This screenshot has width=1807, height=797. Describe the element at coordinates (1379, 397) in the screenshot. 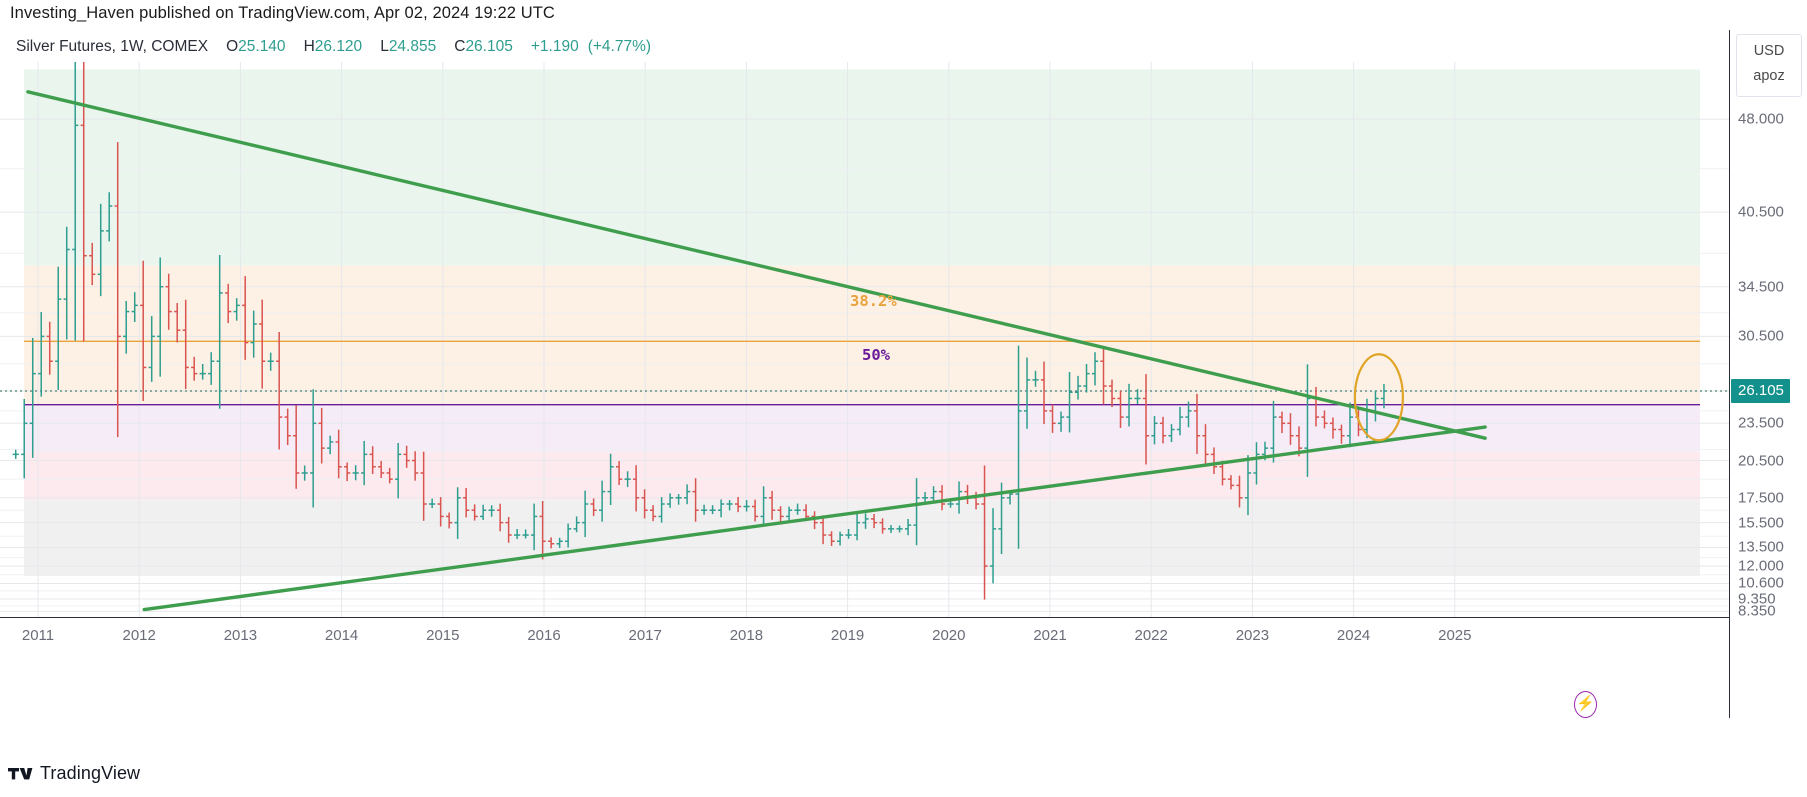

I see `ellipse-highlight` at that location.